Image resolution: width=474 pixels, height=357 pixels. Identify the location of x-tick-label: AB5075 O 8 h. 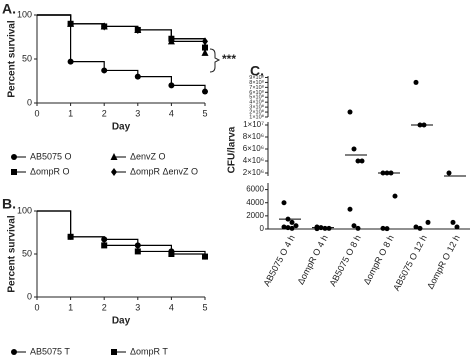
(344, 260).